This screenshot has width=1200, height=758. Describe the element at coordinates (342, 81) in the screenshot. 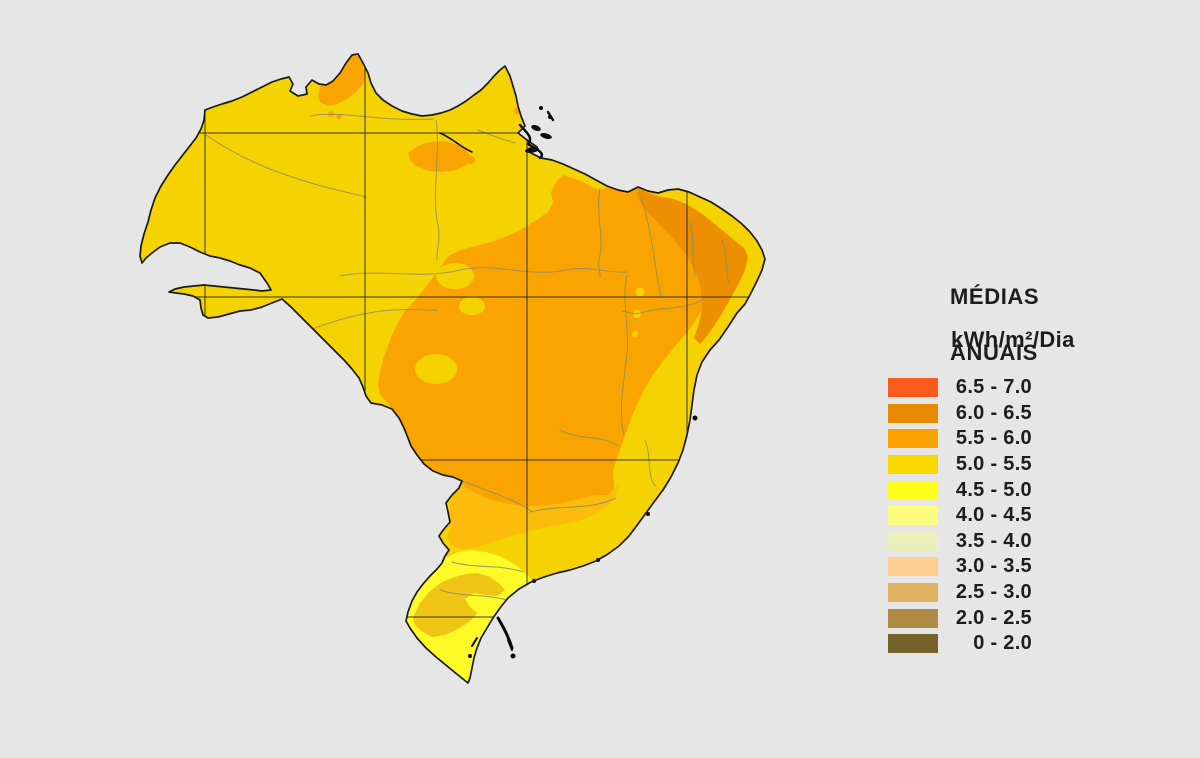

I see `region-roraima-orange` at that location.